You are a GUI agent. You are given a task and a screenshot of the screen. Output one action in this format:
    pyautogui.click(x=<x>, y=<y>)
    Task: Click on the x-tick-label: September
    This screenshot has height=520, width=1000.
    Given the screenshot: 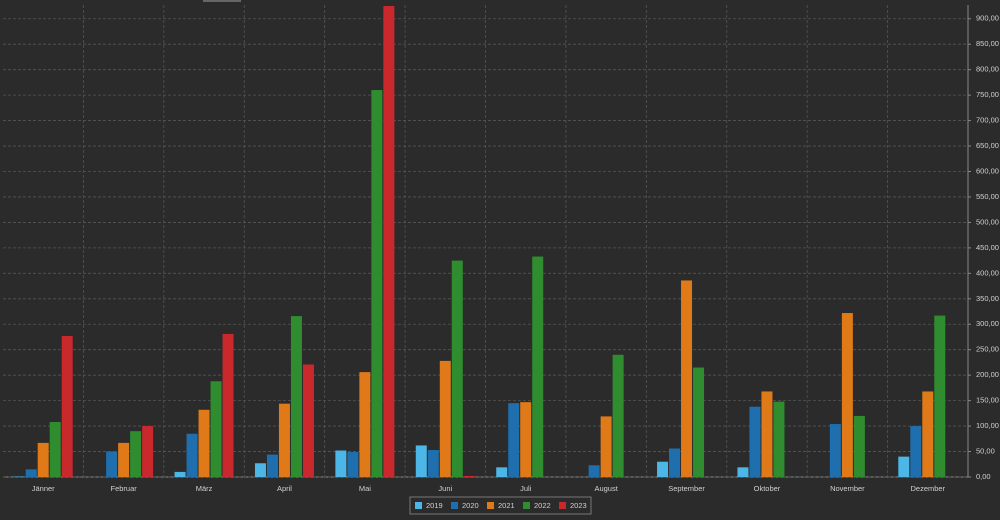 What is the action you would take?
    pyautogui.click(x=686, y=488)
    